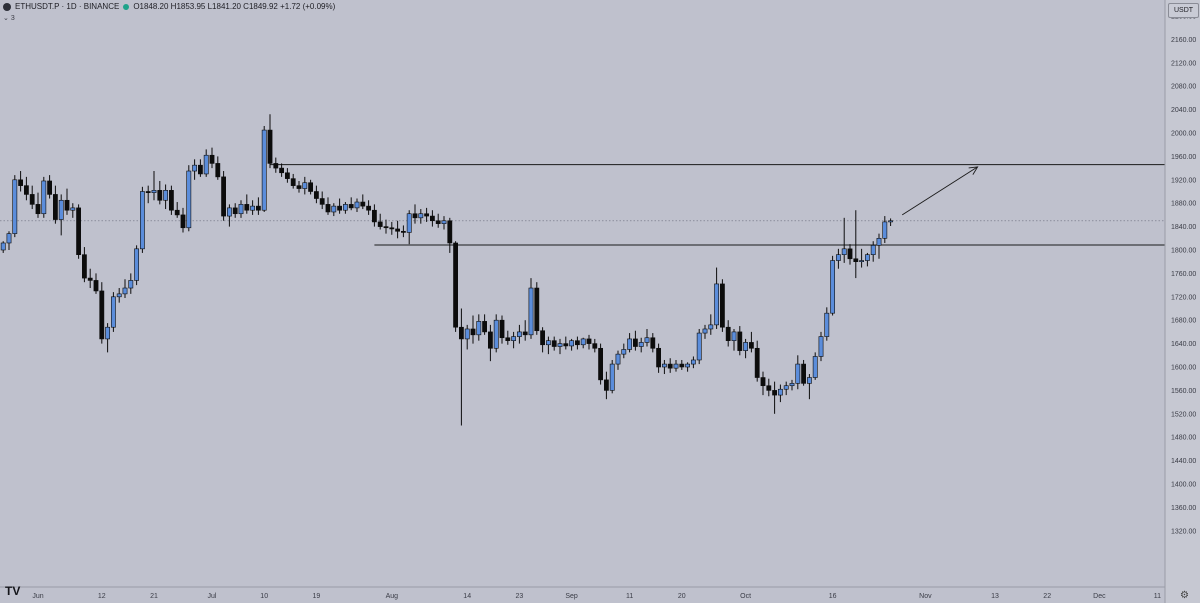  What do you see at coordinates (1183, 297) in the screenshot?
I see `y-tick-label: 1720.00` at bounding box center [1183, 297].